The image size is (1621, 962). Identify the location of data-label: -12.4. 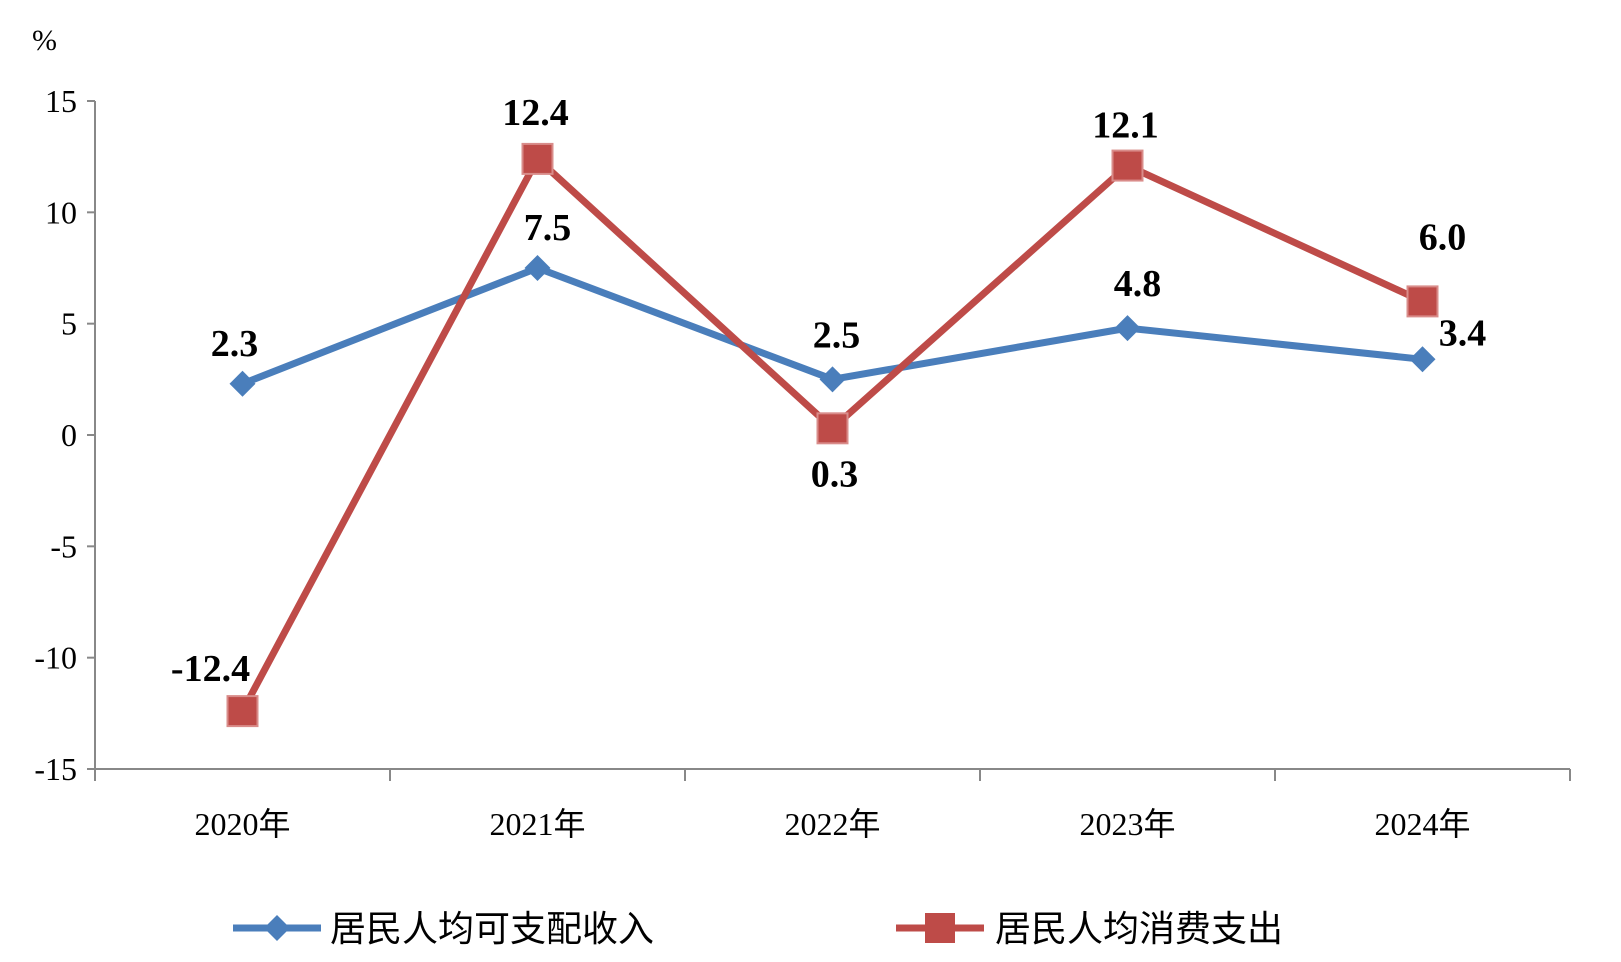
(210, 669).